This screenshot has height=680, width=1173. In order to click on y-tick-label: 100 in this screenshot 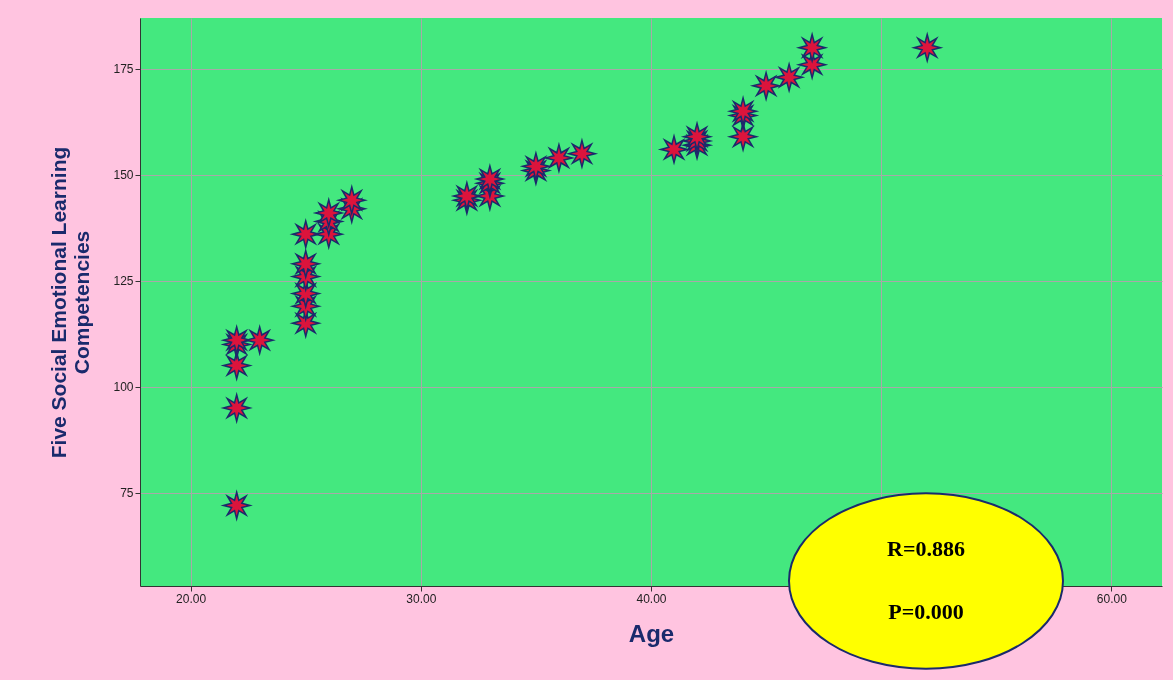, I will do `click(123, 387)`.